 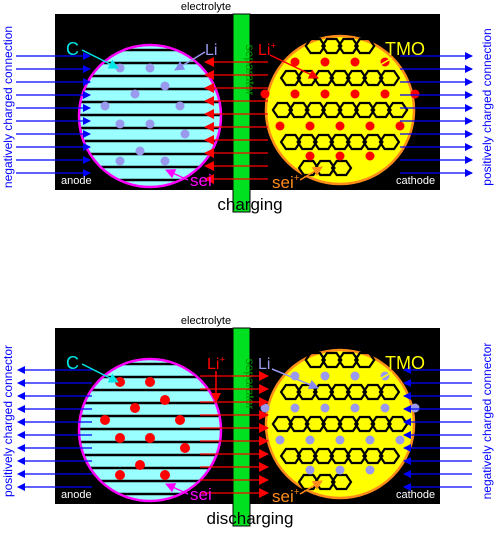 What do you see at coordinates (76, 181) in the screenshot?
I see `anode-label: anode` at bounding box center [76, 181].